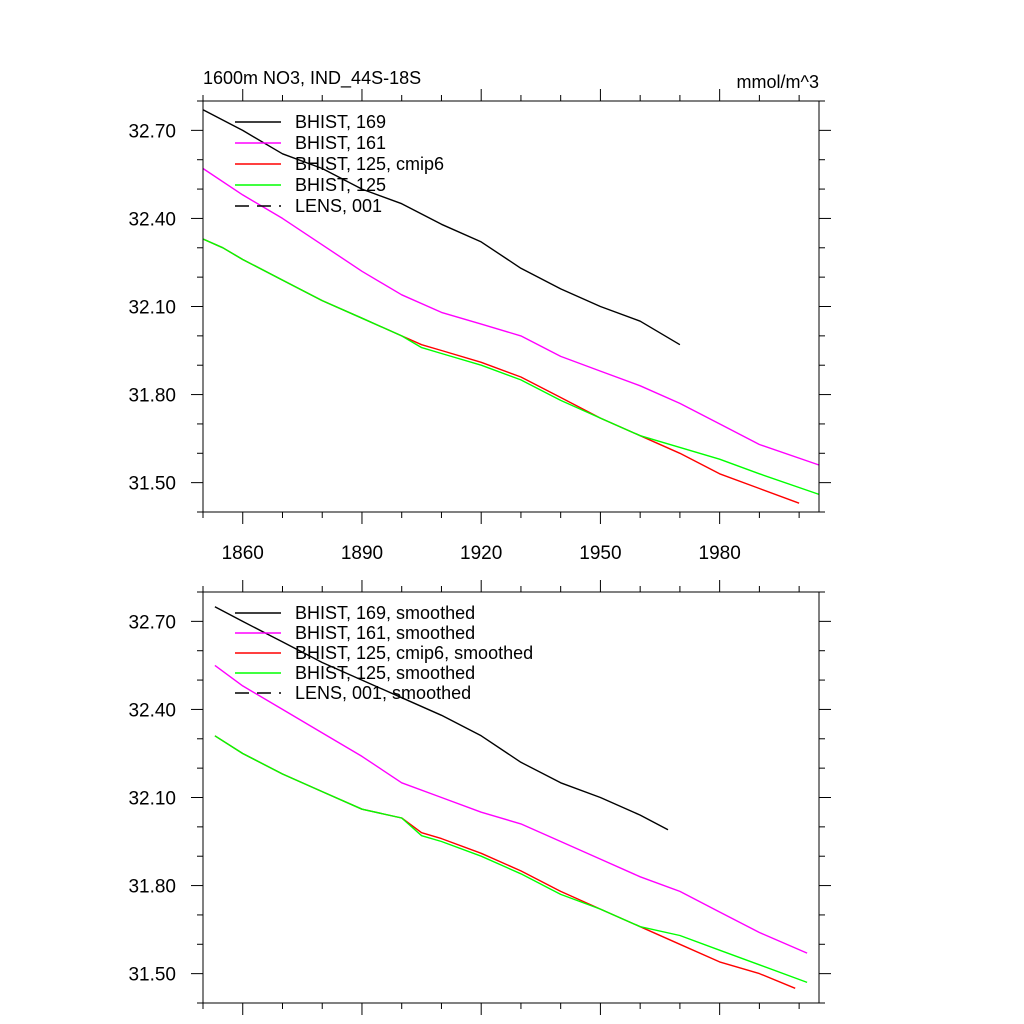 This screenshot has height=1024, width=1024. I want to click on legend-label: LENS, 001, smoothed, so click(383, 693).